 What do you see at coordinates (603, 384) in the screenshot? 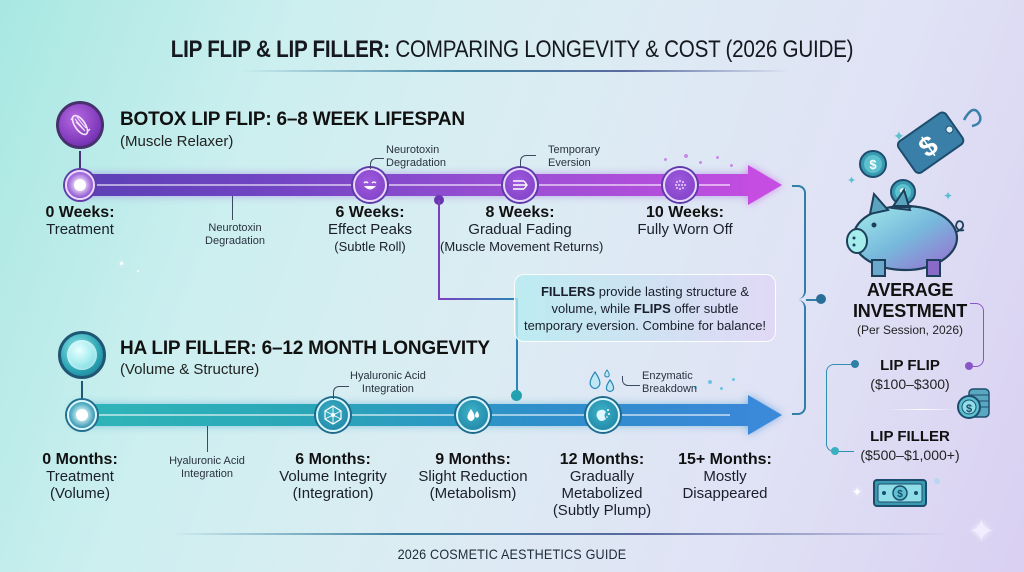
I see `water-drops-icon` at bounding box center [603, 384].